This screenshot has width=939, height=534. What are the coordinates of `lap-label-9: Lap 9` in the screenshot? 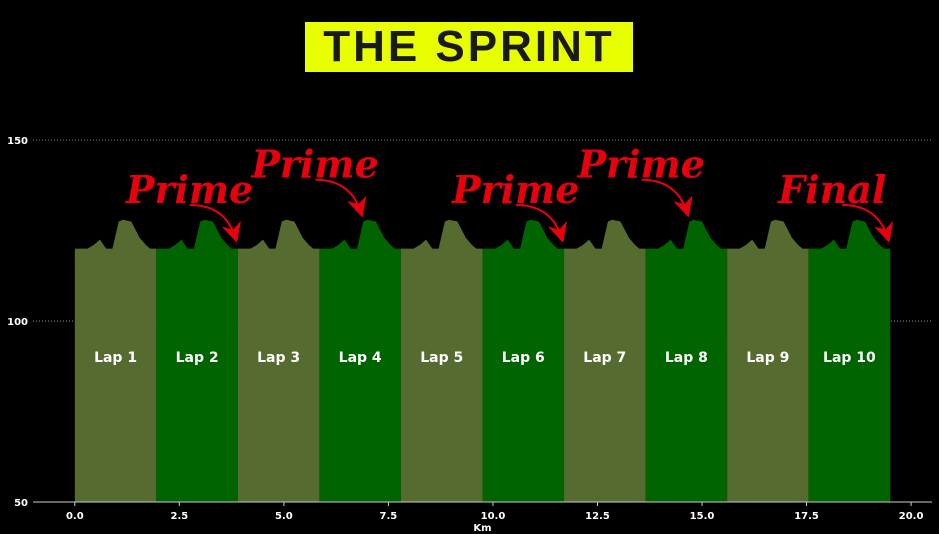 It's located at (767, 358).